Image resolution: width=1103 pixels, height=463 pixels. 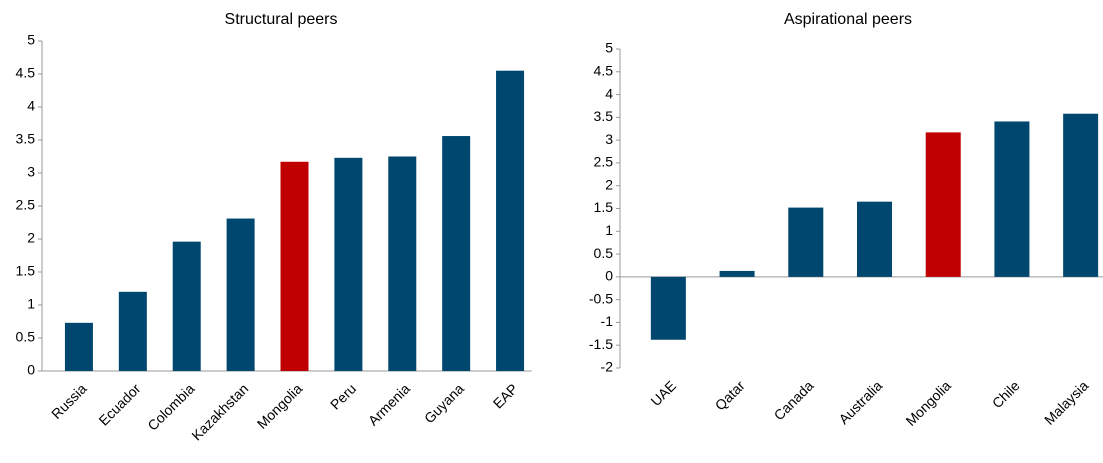 I want to click on chart-title: Structural peers, so click(x=281, y=19).